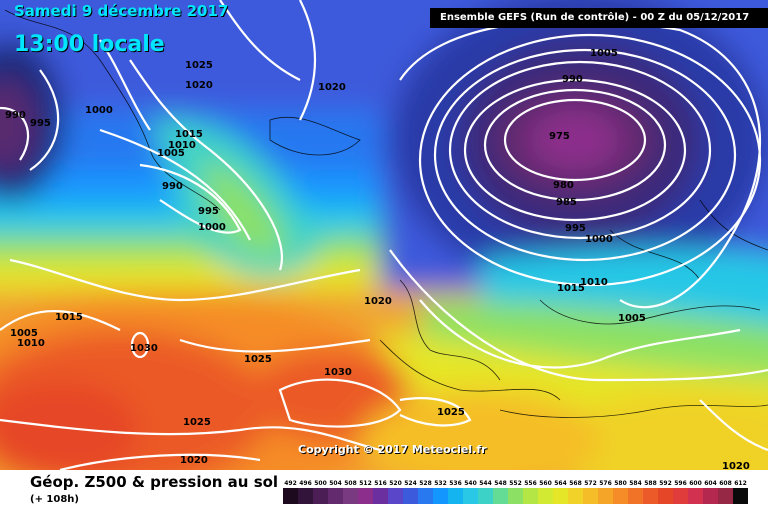 The width and height of the screenshot is (768, 512). Describe the element at coordinates (350, 483) in the screenshot. I see `legend-tick-label: 508` at that location.